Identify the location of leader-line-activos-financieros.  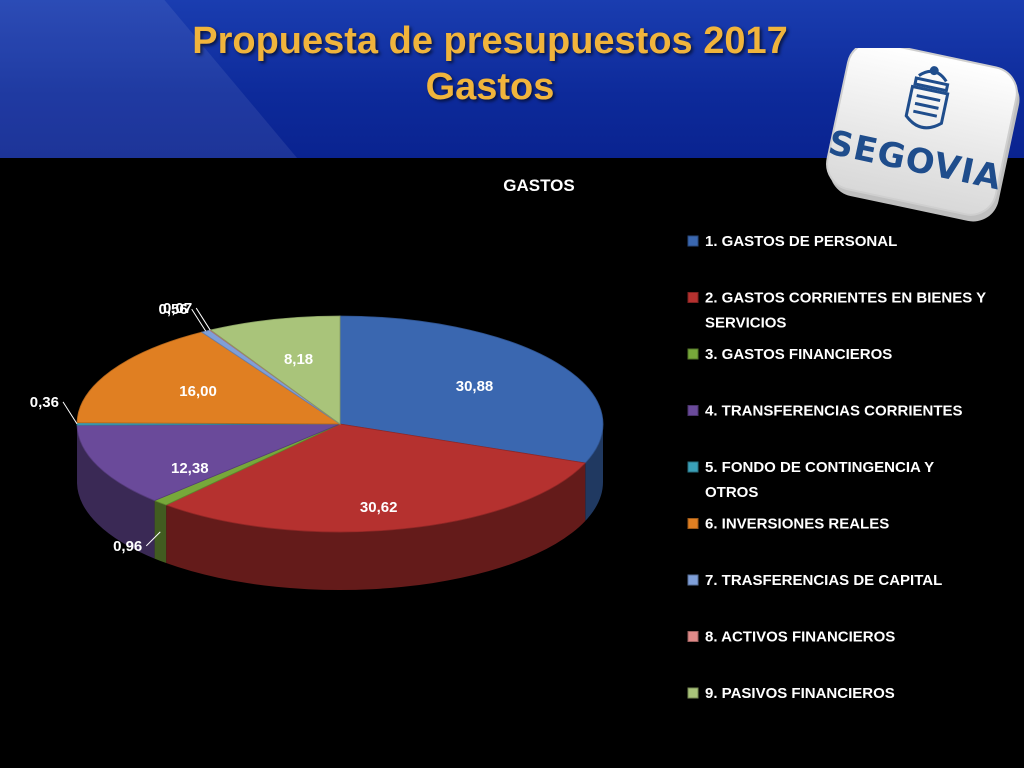
(203, 319).